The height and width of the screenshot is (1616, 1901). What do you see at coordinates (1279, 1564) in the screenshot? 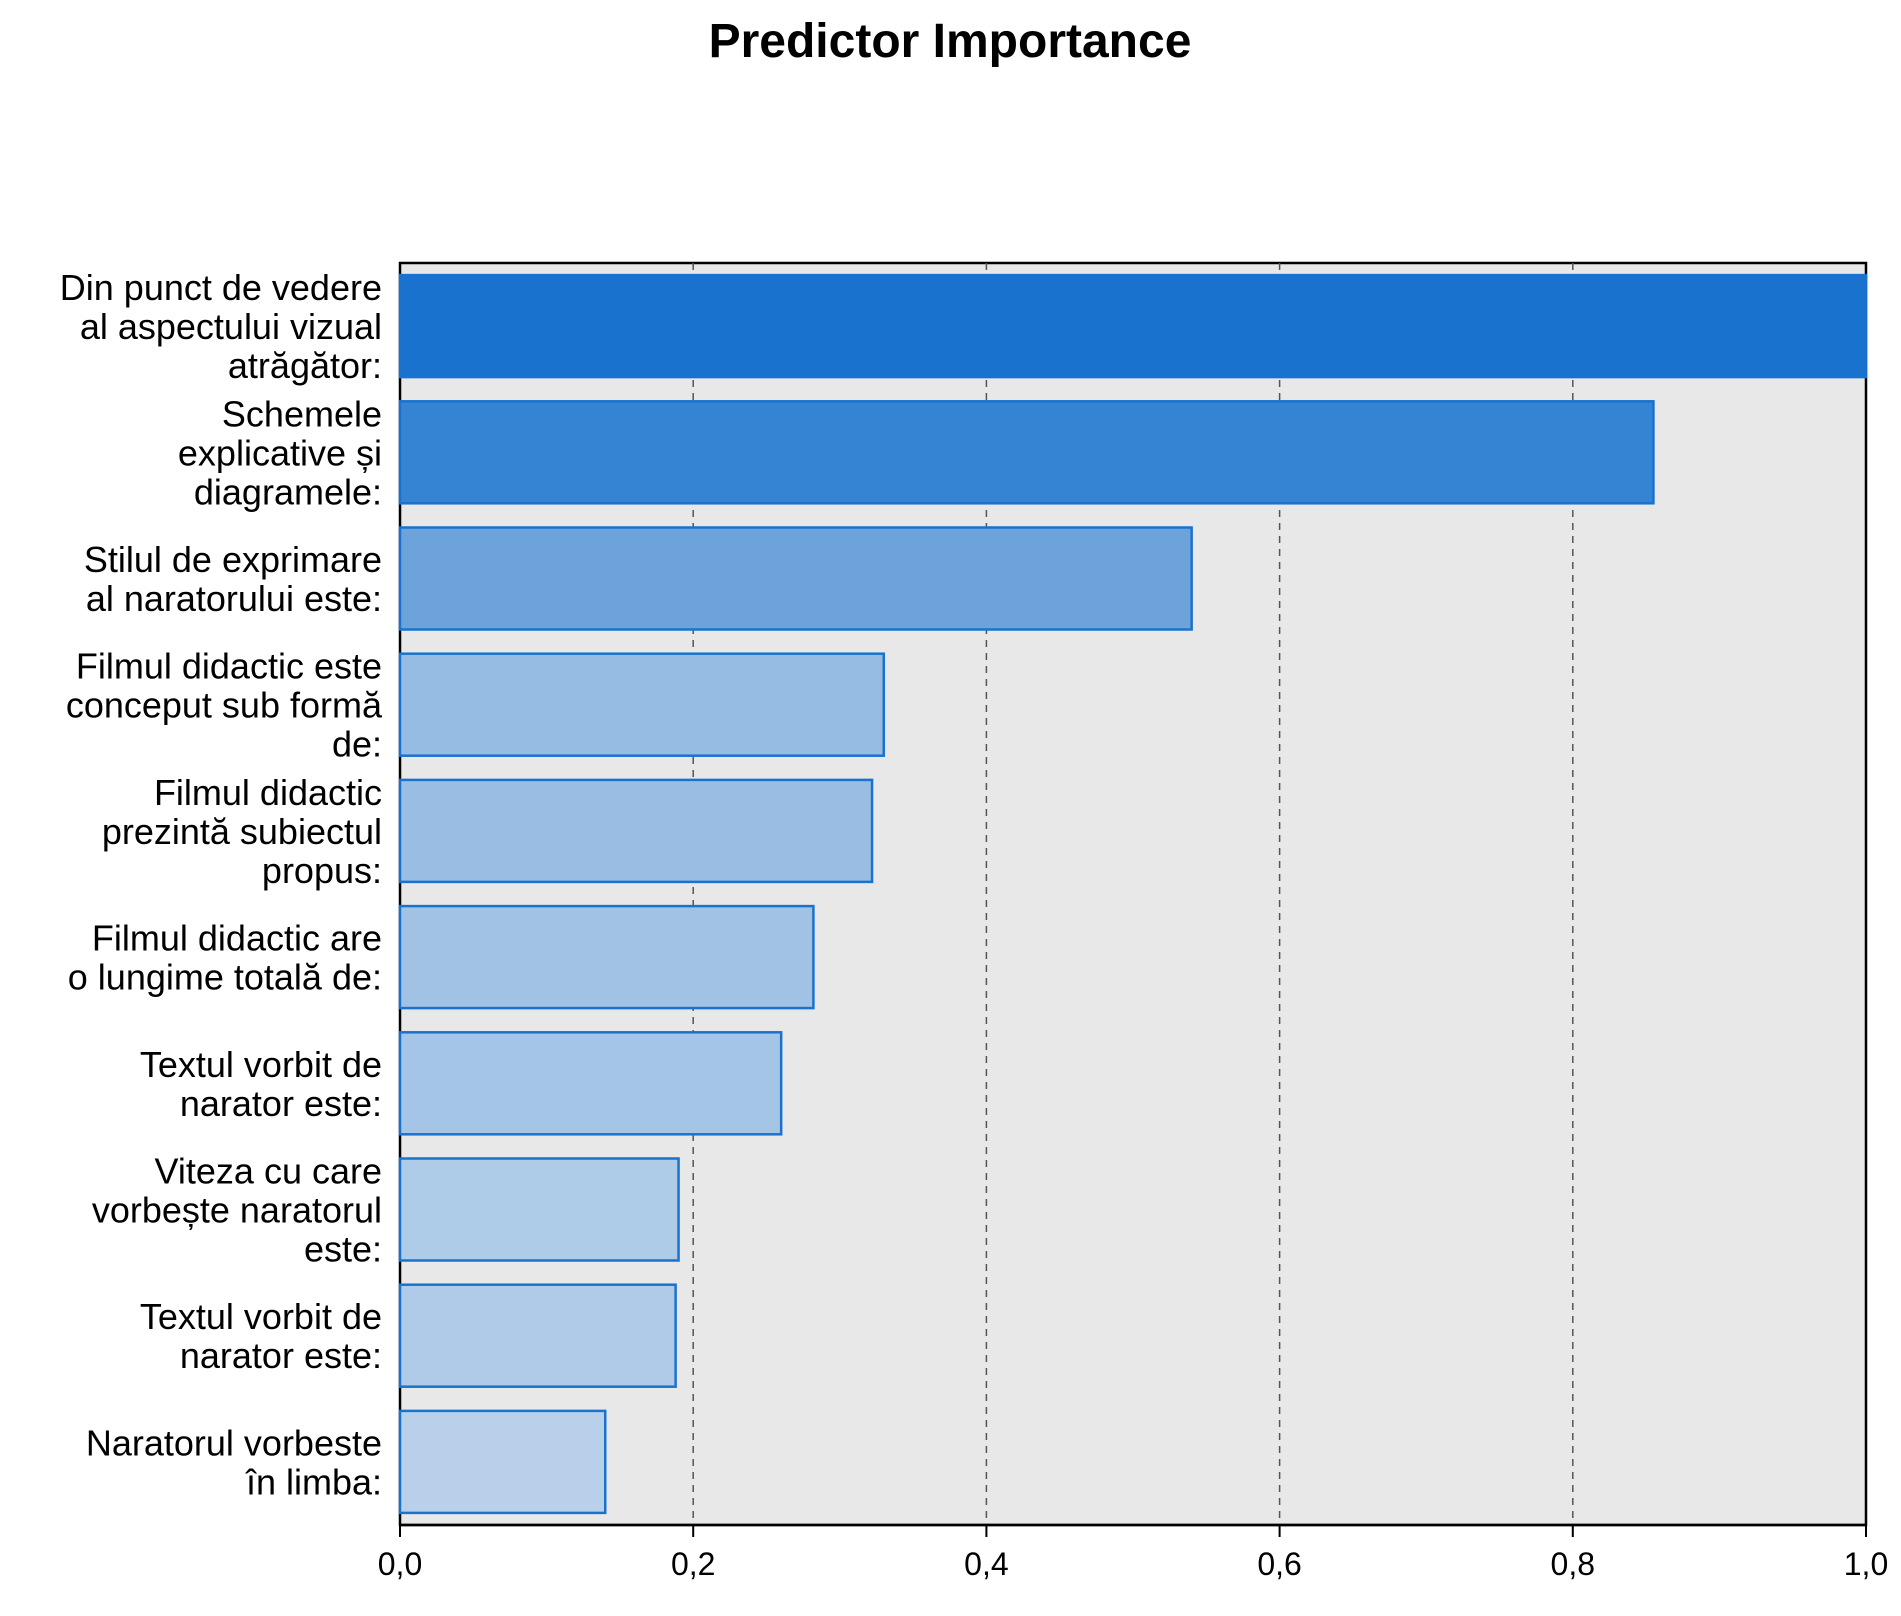
I see `x-tick-label: 0,6` at bounding box center [1279, 1564].